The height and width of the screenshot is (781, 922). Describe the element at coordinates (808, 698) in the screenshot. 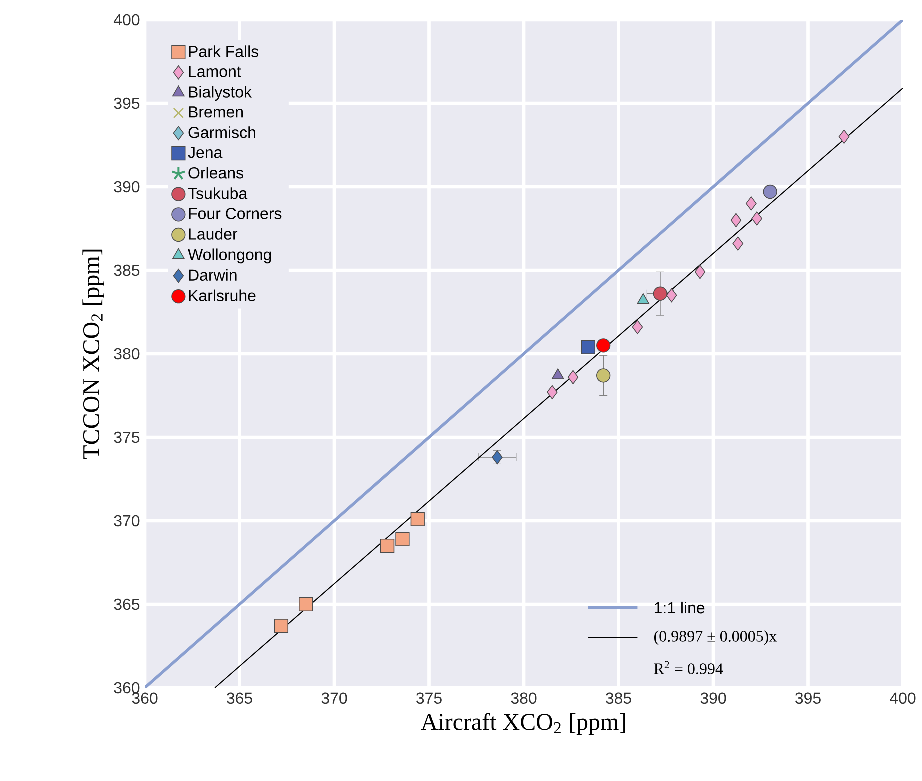

I see `x-tick-label: 395` at that location.